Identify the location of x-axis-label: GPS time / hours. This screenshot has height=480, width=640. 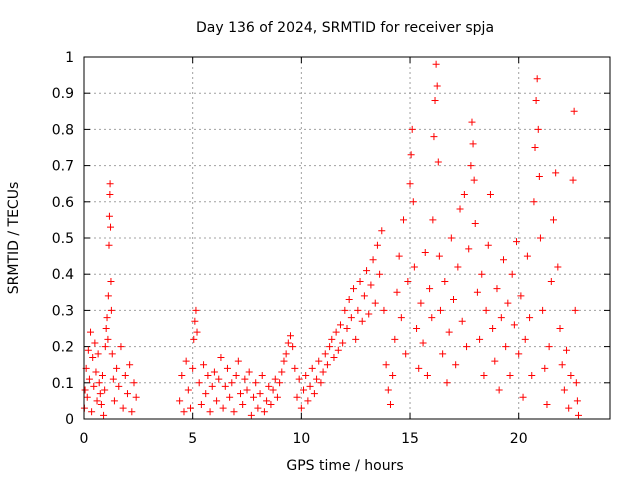
(344, 466).